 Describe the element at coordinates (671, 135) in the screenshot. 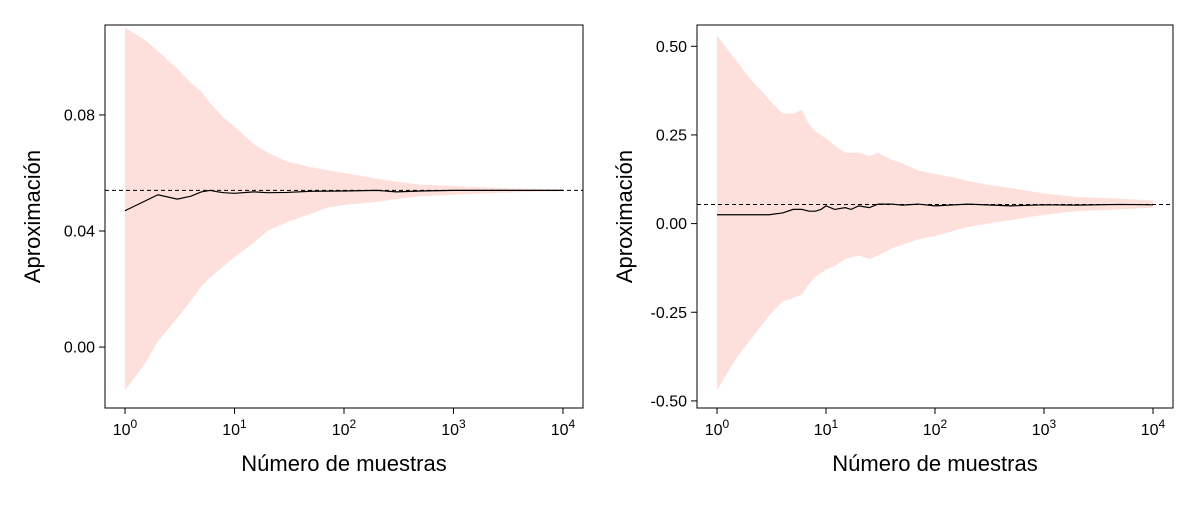

I see `y-tick-label: 0.25` at that location.